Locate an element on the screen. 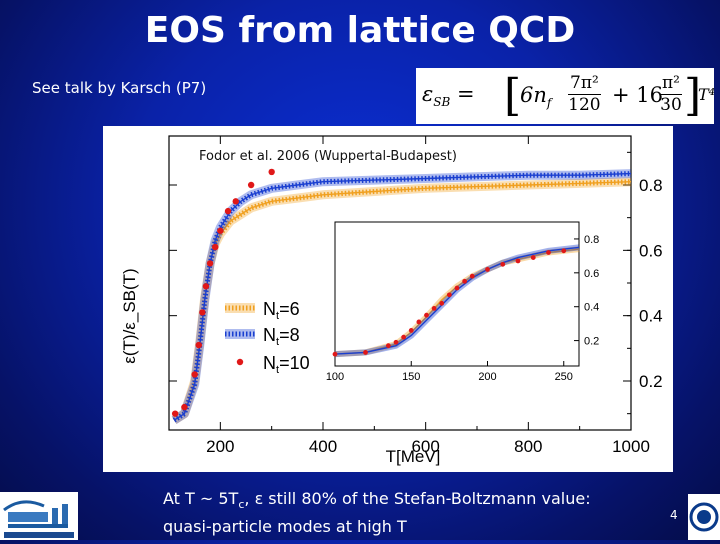 This screenshot has width=720, height=544. inset-y-tick-label: 0.8 is located at coordinates (591, 240).